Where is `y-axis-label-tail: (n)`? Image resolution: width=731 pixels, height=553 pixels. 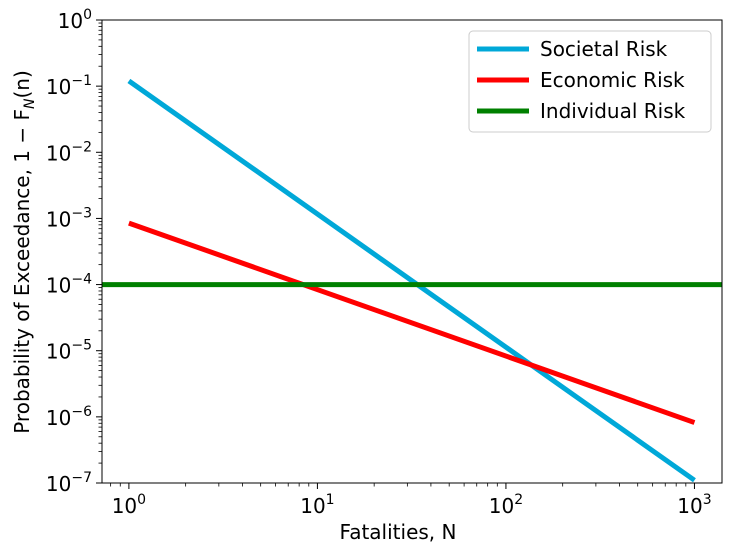 y-axis-label-tail: (n) is located at coordinates (22, 84).